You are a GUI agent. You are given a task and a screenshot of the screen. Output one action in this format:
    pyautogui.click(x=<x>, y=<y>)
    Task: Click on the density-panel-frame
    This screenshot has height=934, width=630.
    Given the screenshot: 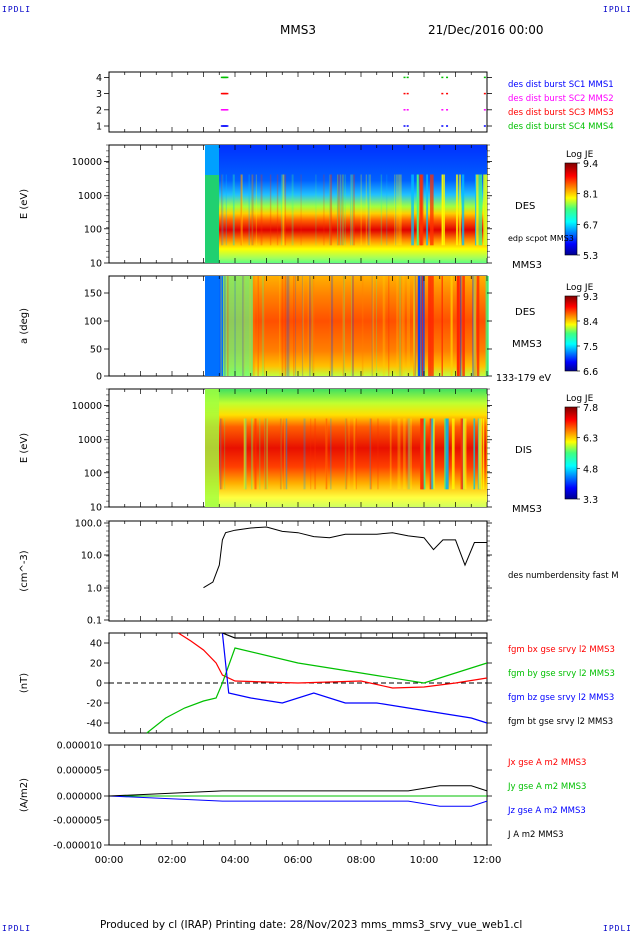 What is the action you would take?
    pyautogui.click(x=298, y=571)
    